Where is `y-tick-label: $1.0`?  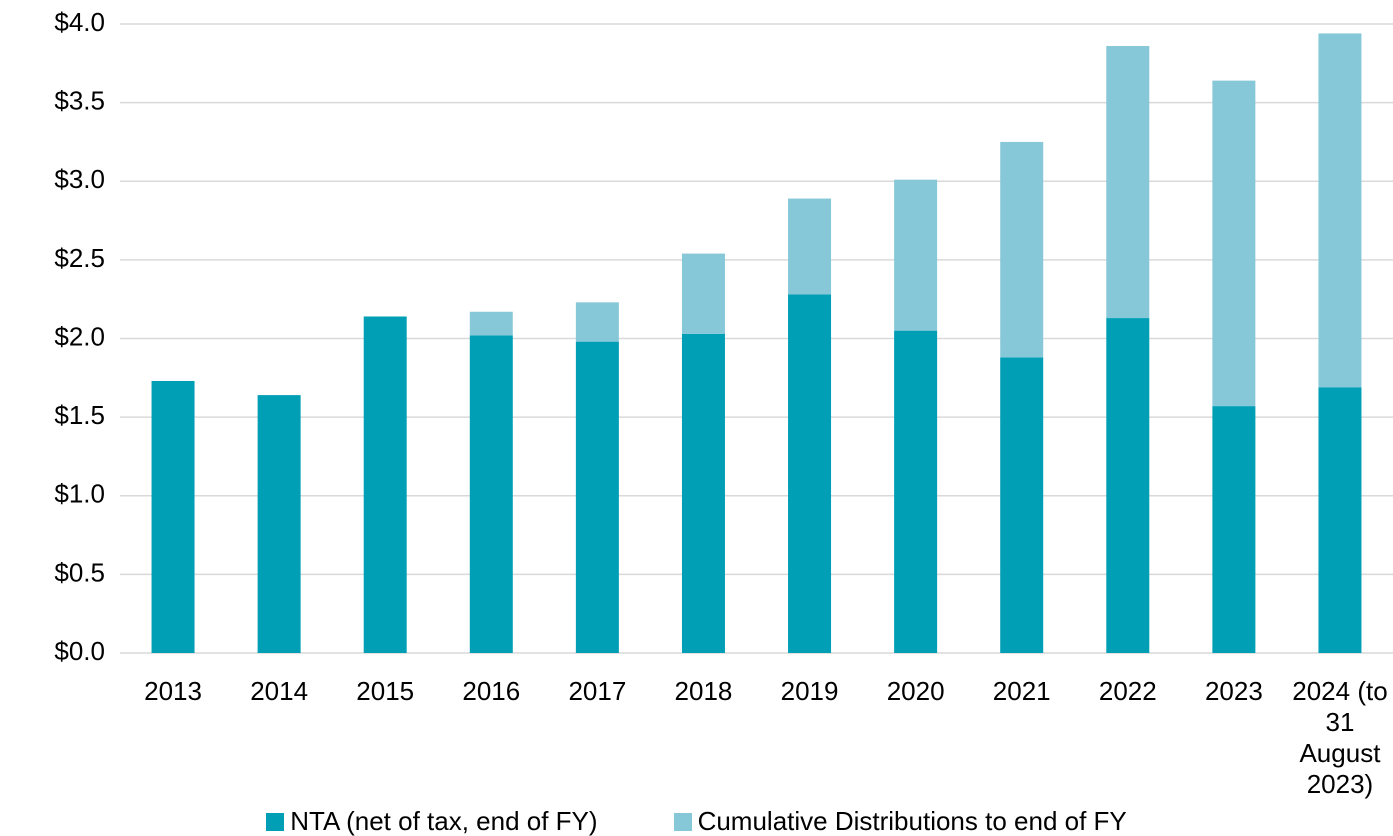 y-tick-label: $1.0 is located at coordinates (79, 494).